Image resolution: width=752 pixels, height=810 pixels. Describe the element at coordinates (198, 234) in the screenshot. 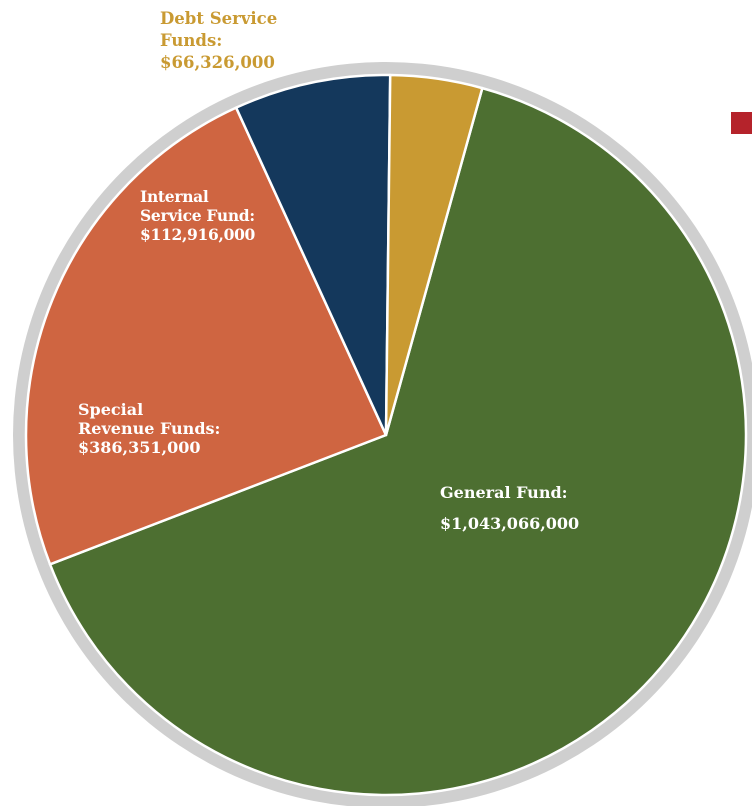

I see `internal-service-value: $112,916,000` at that location.